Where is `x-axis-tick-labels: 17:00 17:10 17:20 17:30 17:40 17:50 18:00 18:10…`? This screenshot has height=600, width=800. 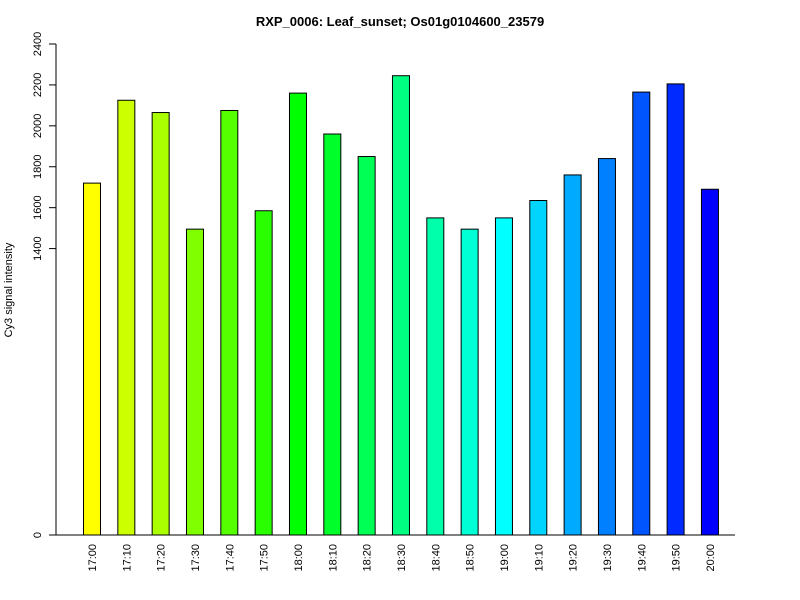
x-axis-tick-labels: 17:00 17:10 17:20 17:30 17:40 17:50 18:00 18:10… is located at coordinates (402, 558).